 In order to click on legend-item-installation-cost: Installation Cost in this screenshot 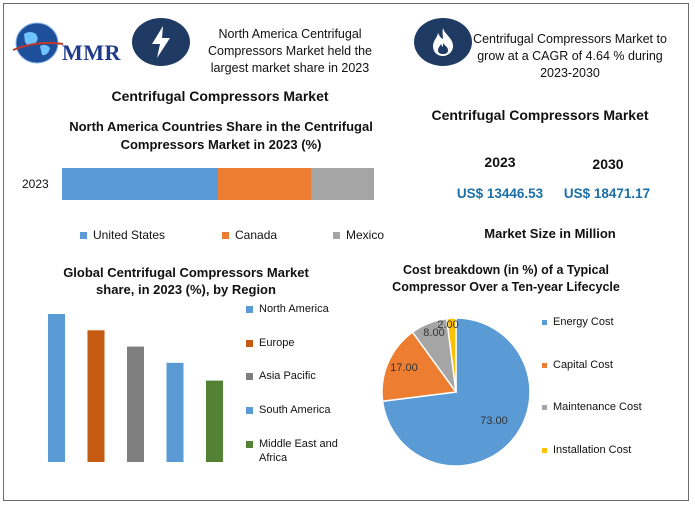, I will do `click(586, 450)`.